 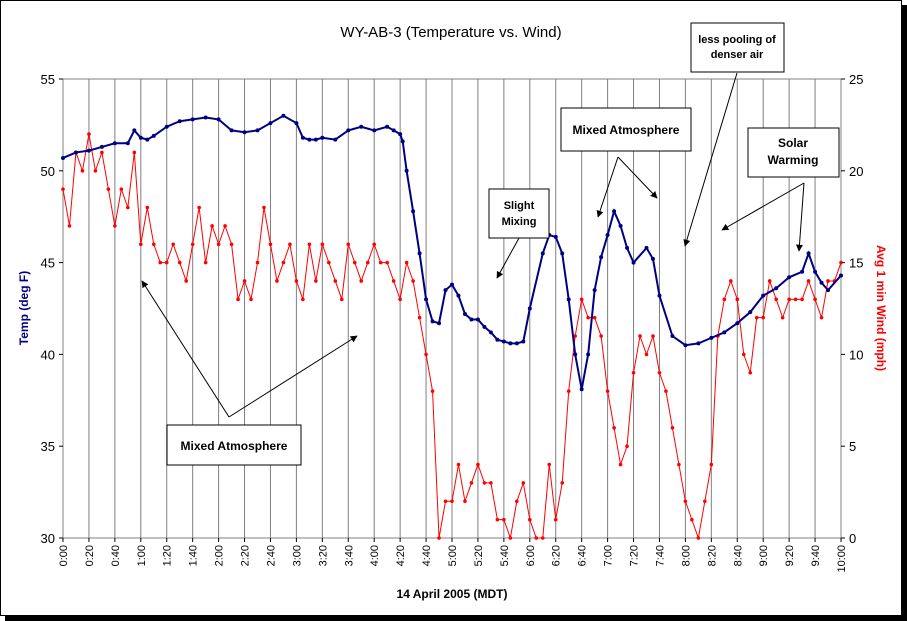 I want to click on x-tick-label: 5:20, so click(x=479, y=555).